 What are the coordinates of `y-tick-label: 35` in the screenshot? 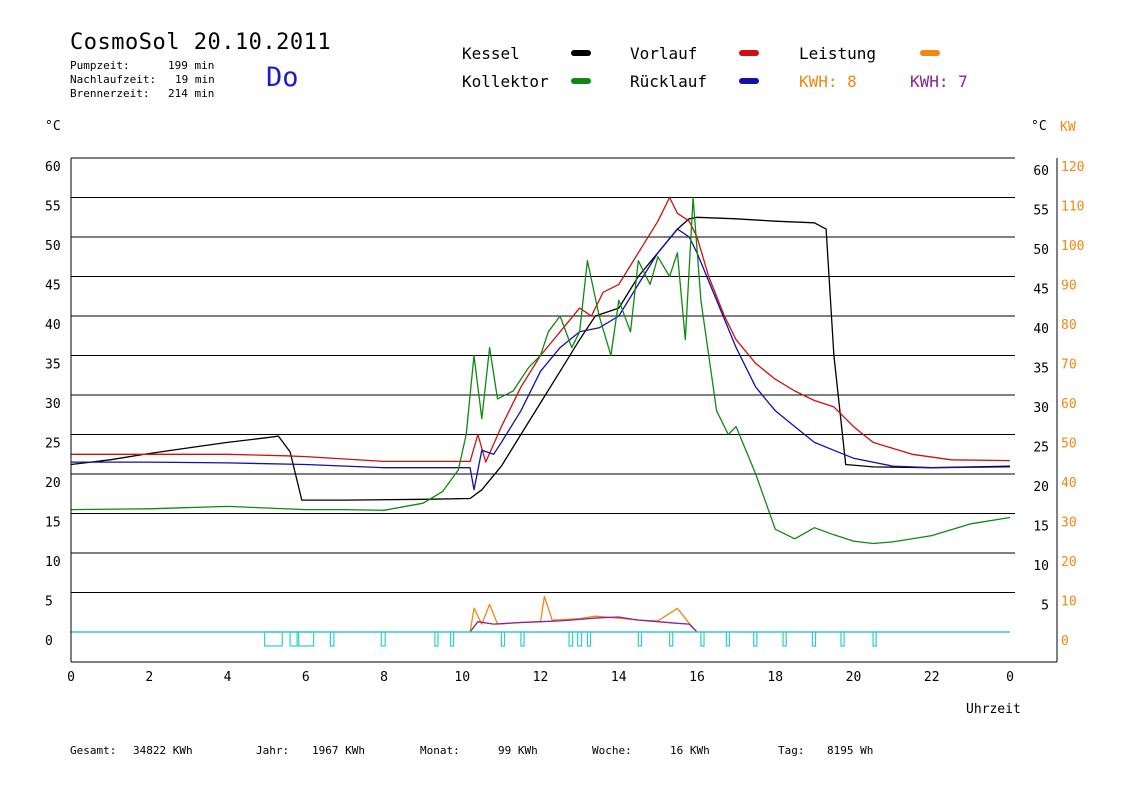 It's located at (53, 365).